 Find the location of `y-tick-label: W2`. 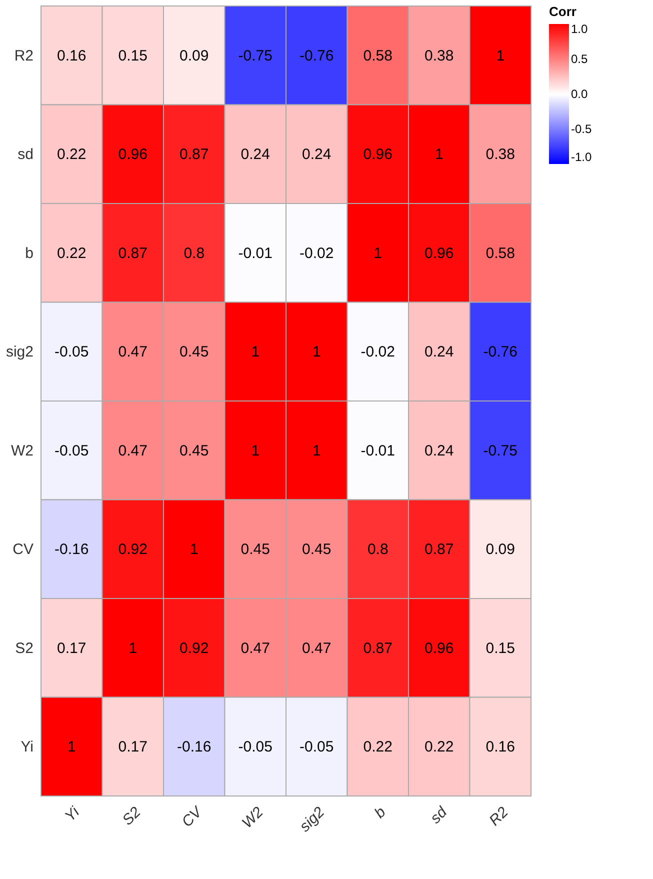

y-tick-label: W2 is located at coordinates (22, 451).